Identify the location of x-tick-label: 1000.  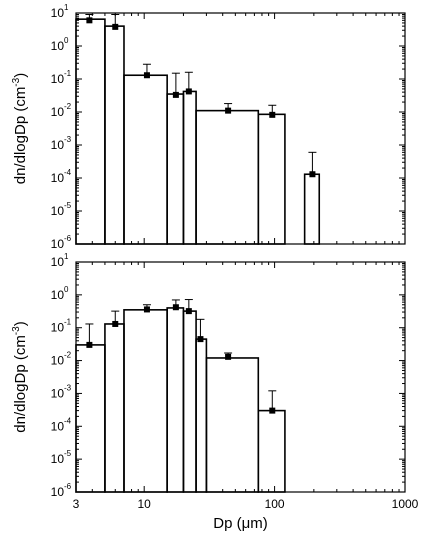
(405, 504).